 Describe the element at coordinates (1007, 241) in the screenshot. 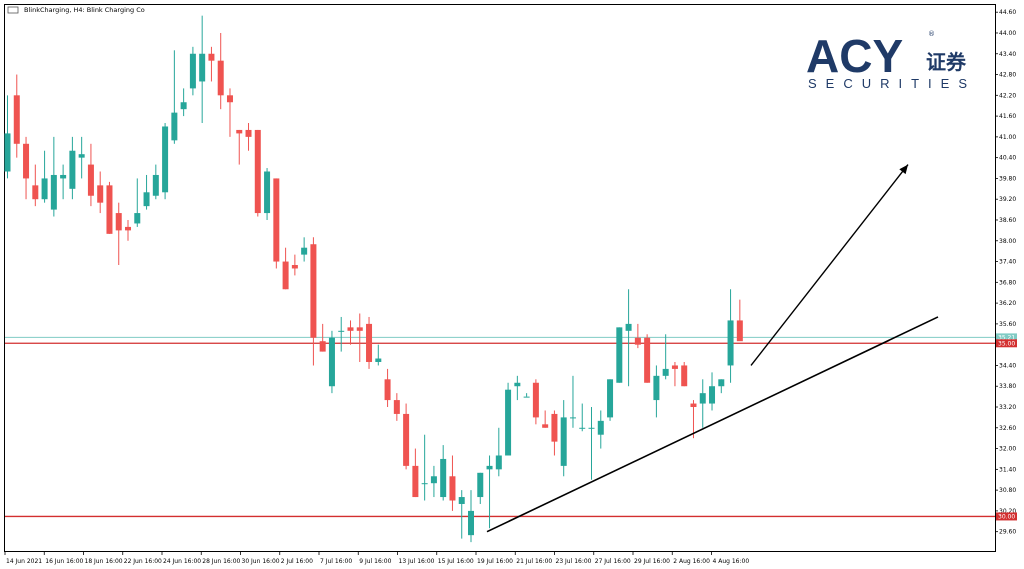

I see `y-tick-label: 38.00` at that location.